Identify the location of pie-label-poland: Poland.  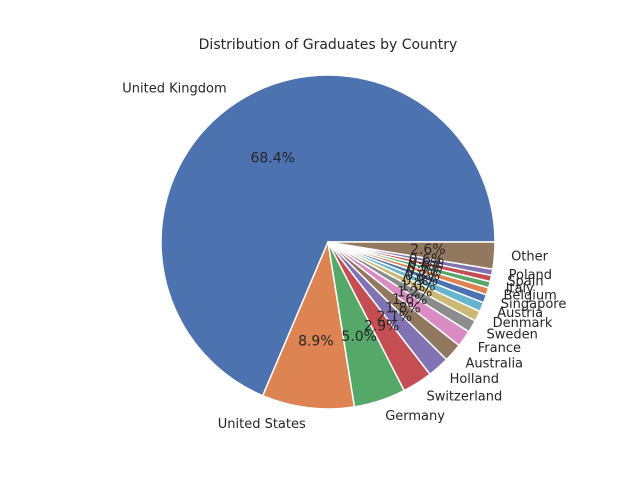
(530, 275).